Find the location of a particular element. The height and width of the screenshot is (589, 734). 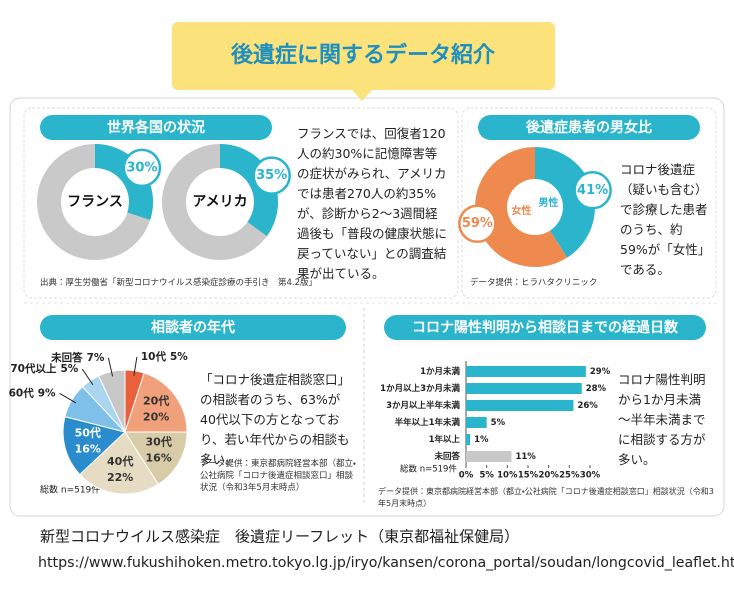

category-label: 1か月以上3か月未満 is located at coordinates (420, 388).